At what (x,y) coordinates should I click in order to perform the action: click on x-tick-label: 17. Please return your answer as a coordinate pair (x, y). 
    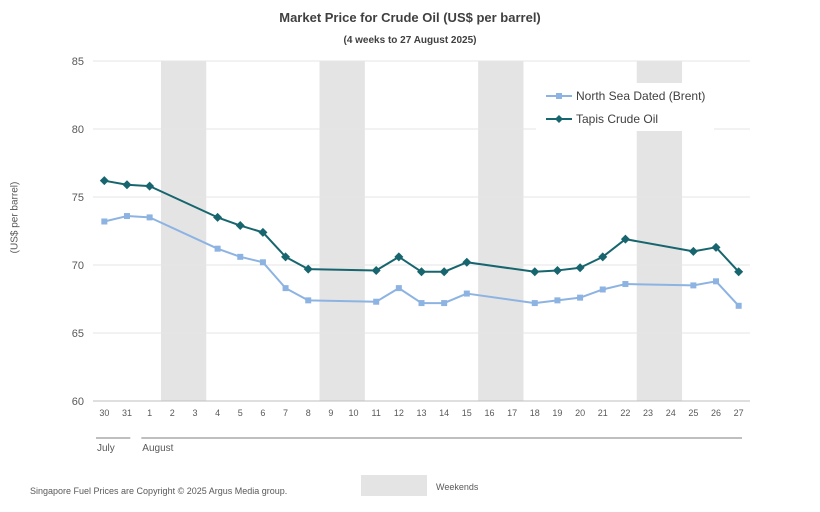
    Looking at the image, I should click on (512, 413).